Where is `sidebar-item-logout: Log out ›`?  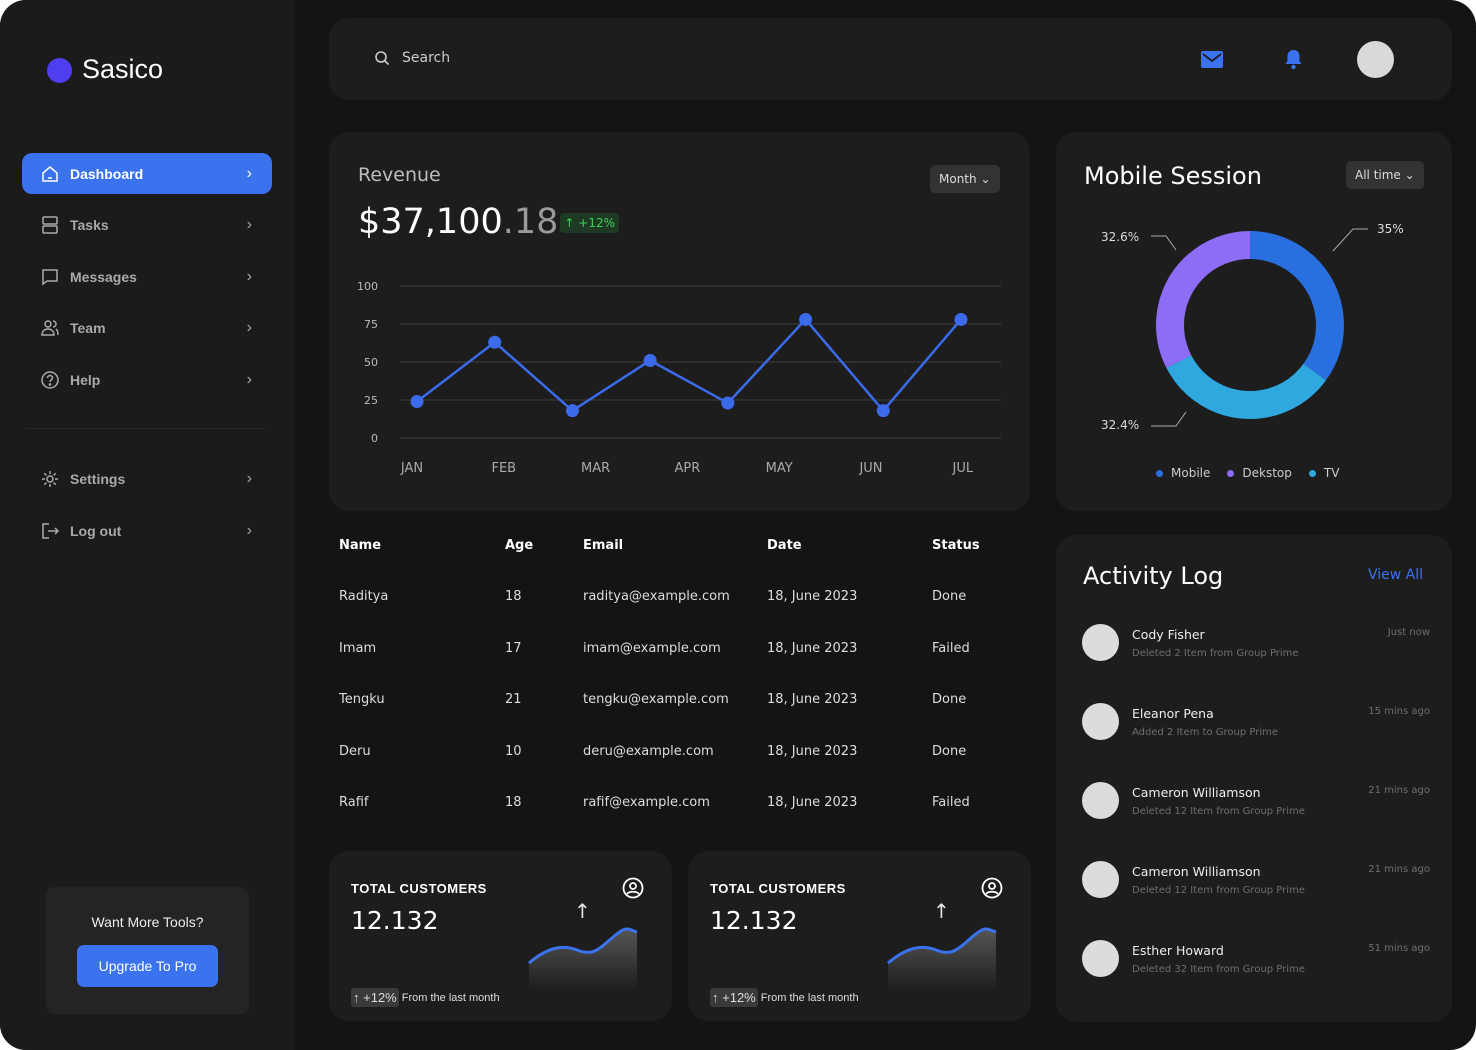
sidebar-item-logout: Log out › is located at coordinates (147, 530).